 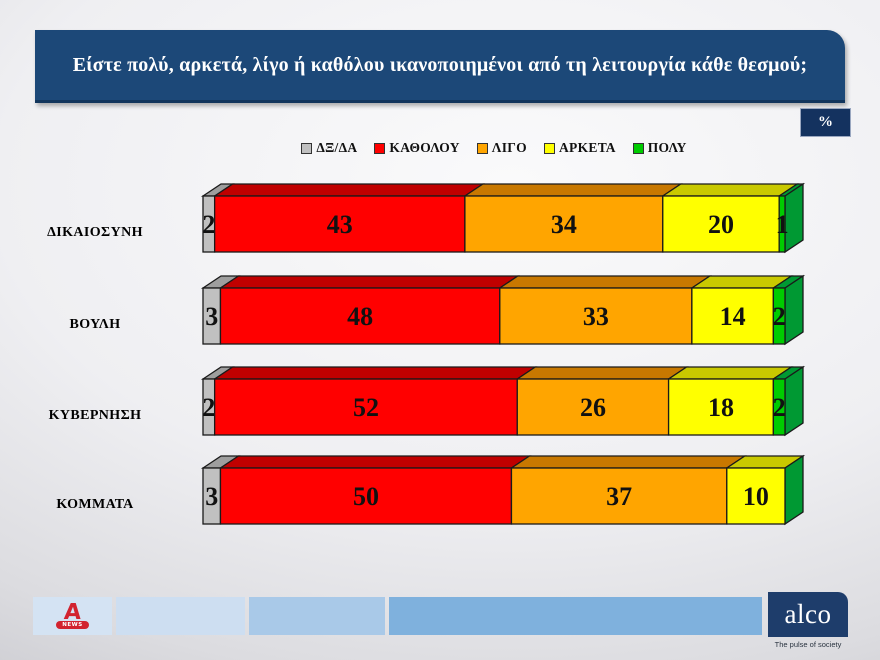 What do you see at coordinates (95, 232) in the screenshot?
I see `category-label: ΔΙΚΑΙΟΣΥΝΗ` at bounding box center [95, 232].